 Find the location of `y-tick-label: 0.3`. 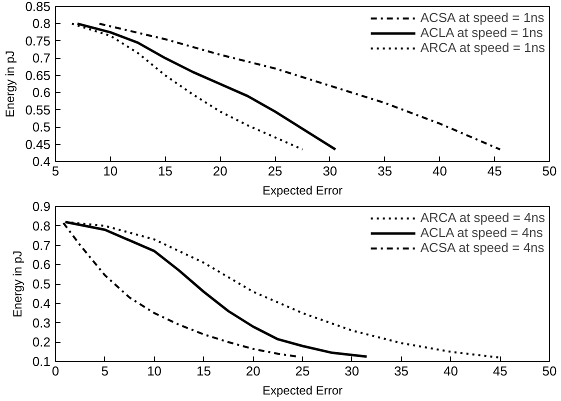

y-tick-label: 0.3 is located at coordinates (41, 322).